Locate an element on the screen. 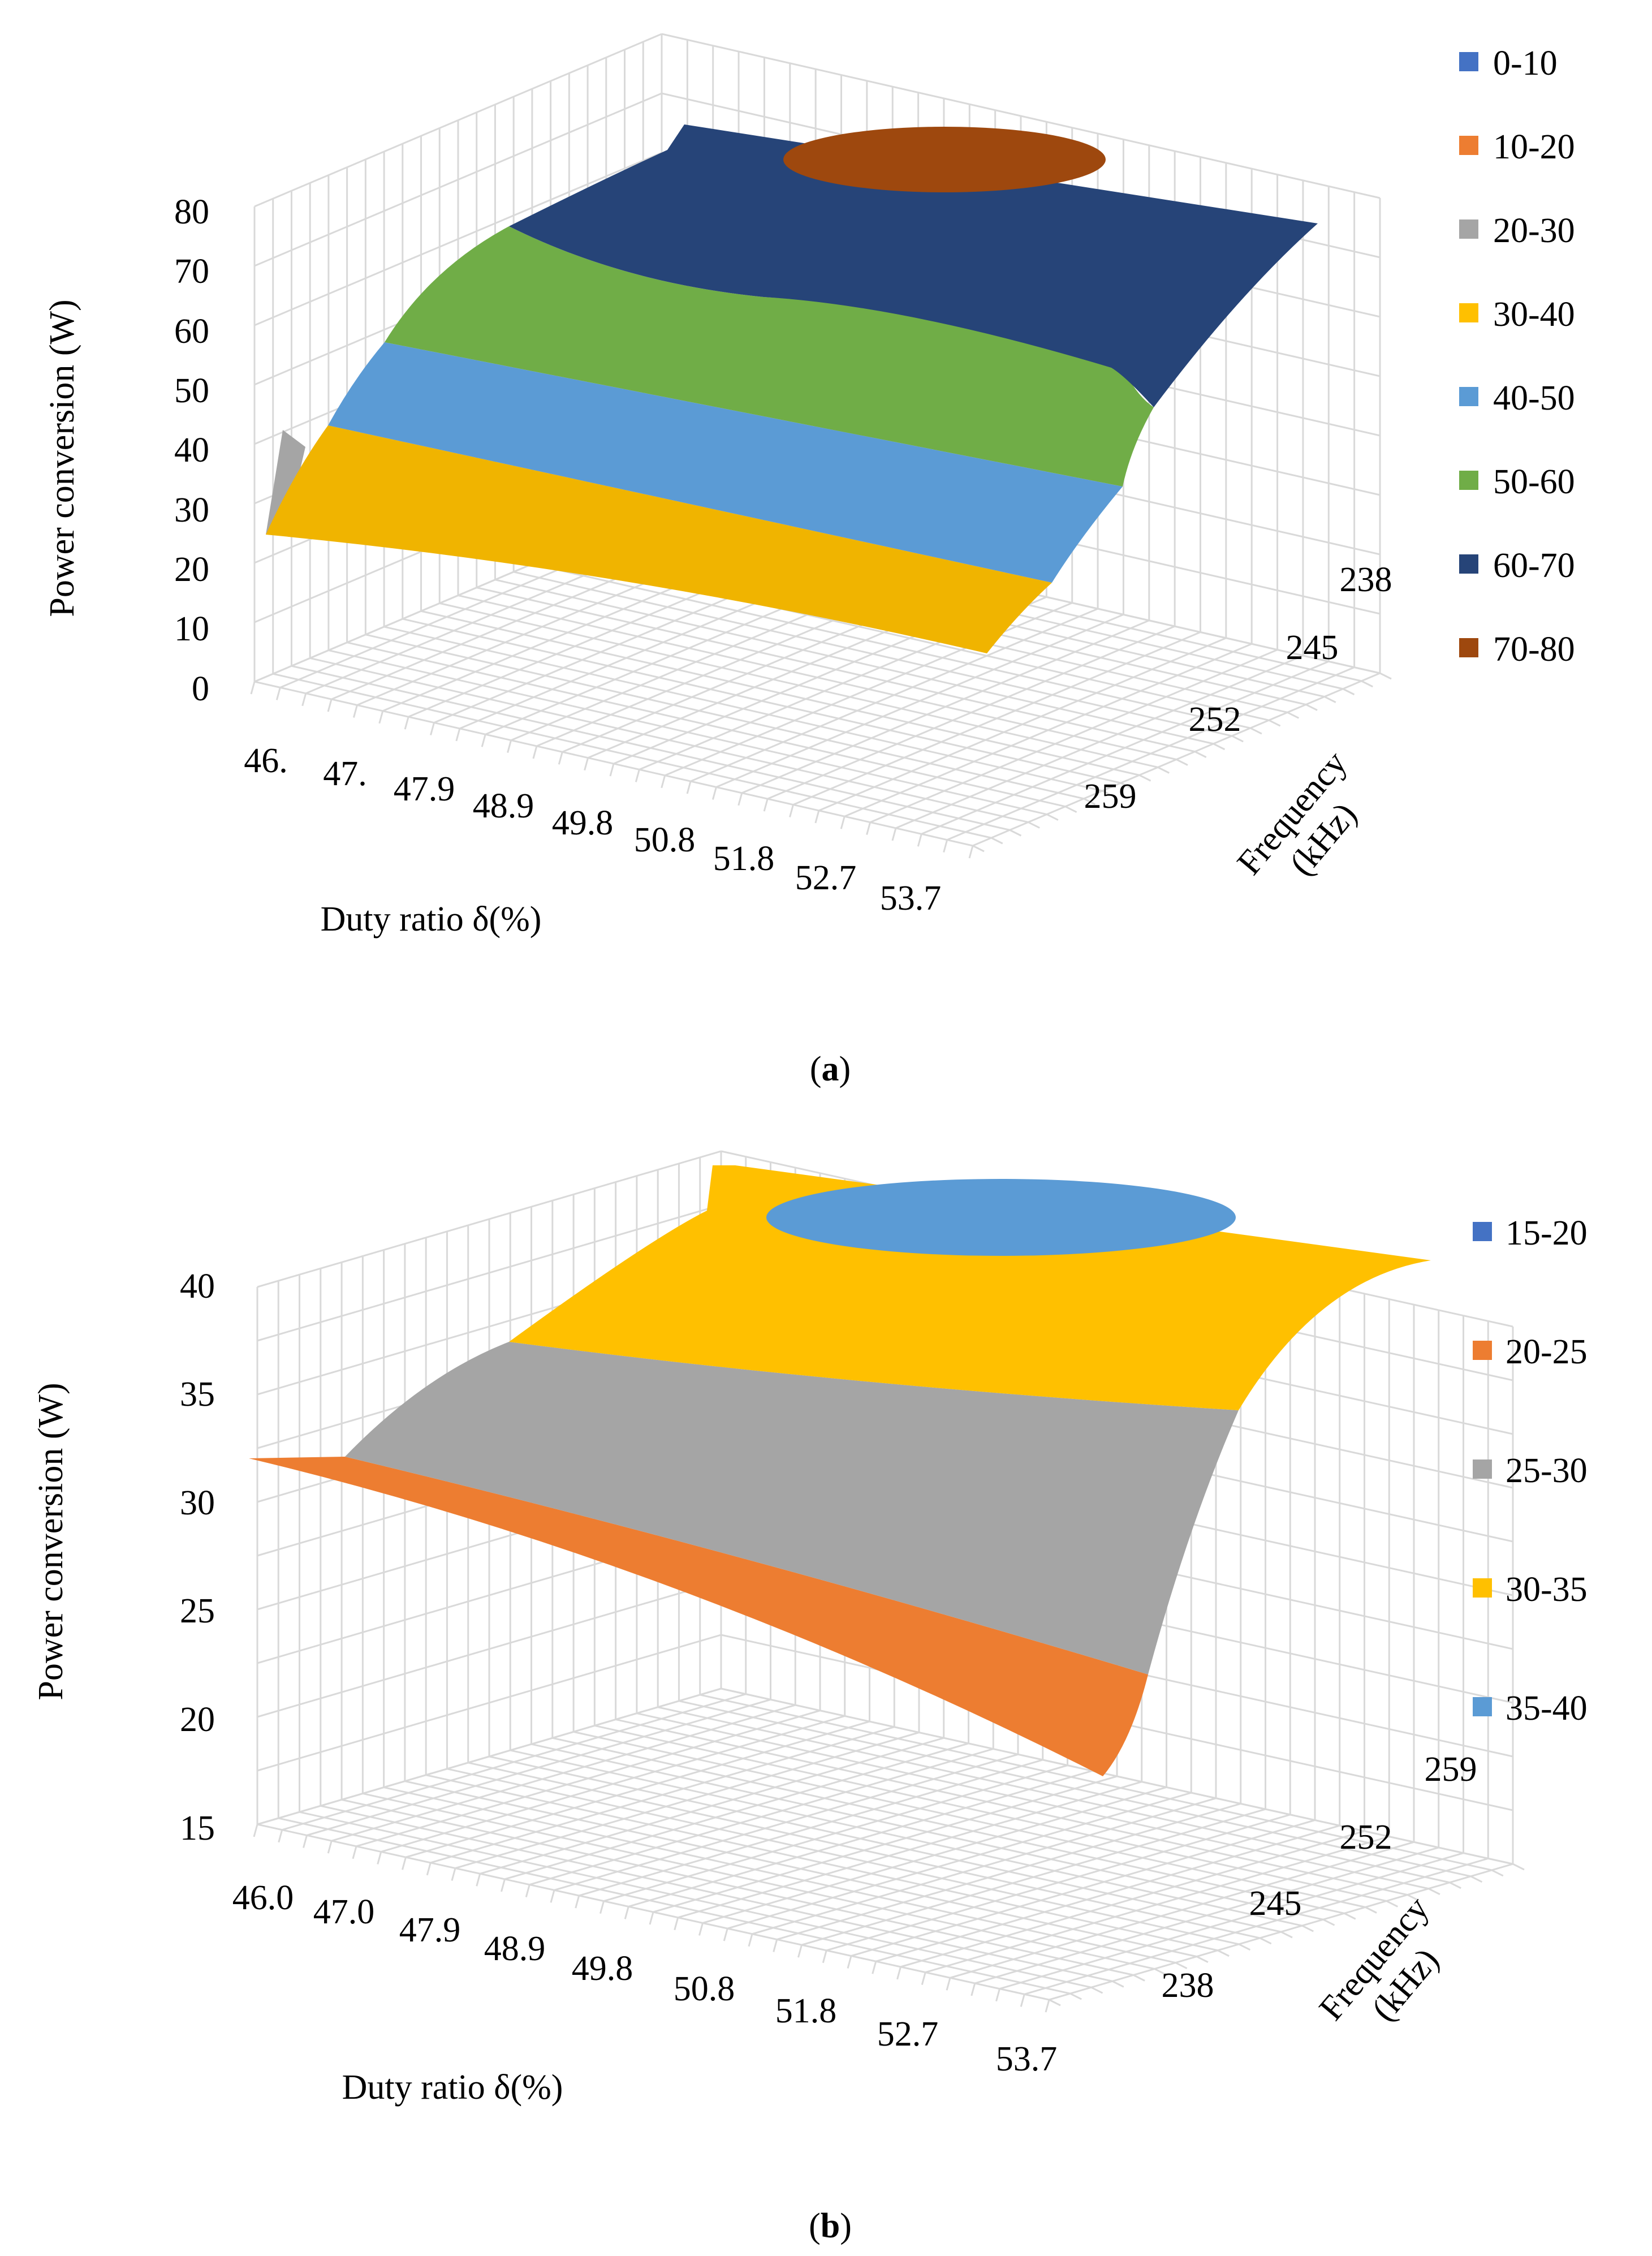  chart-a-x-tick: 47. is located at coordinates (345, 774).